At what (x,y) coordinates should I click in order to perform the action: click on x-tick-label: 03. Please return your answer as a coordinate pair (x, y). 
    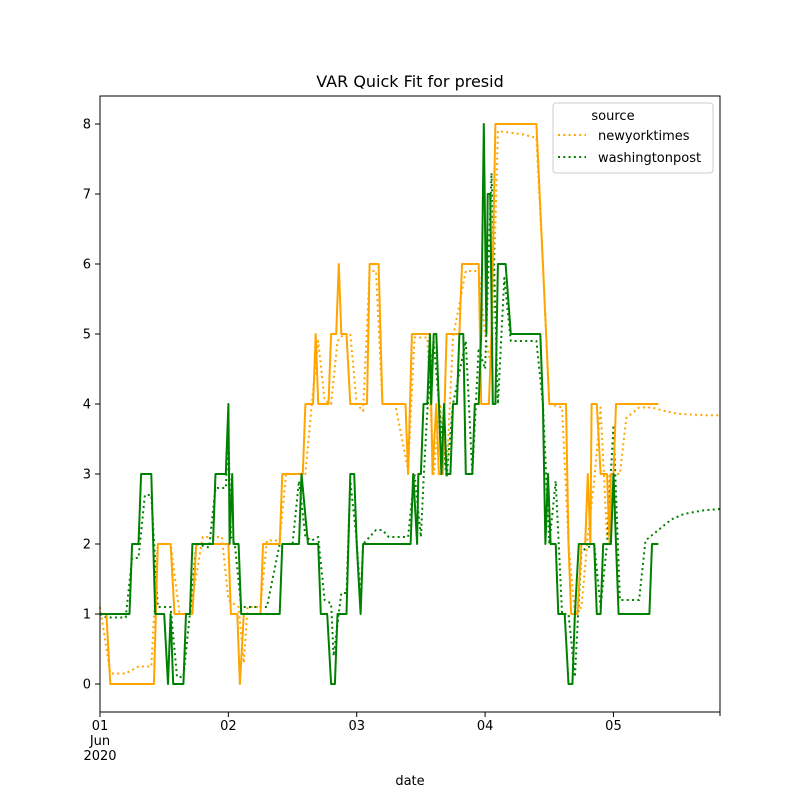
    Looking at the image, I should click on (356, 726).